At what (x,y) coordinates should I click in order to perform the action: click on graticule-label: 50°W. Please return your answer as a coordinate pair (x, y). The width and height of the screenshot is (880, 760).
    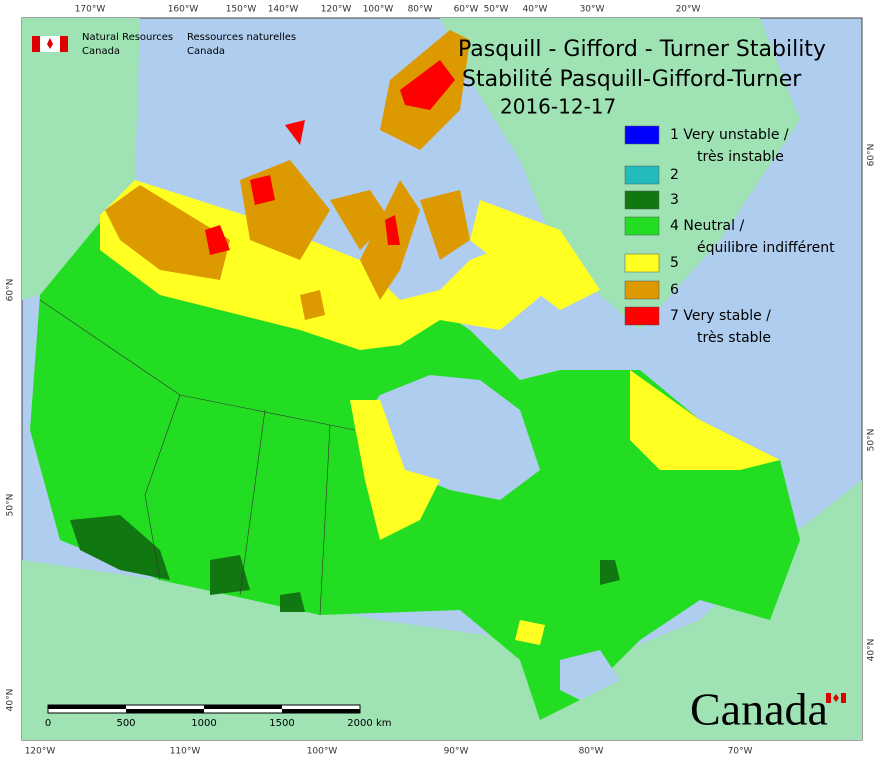
    Looking at the image, I should click on (496, 10).